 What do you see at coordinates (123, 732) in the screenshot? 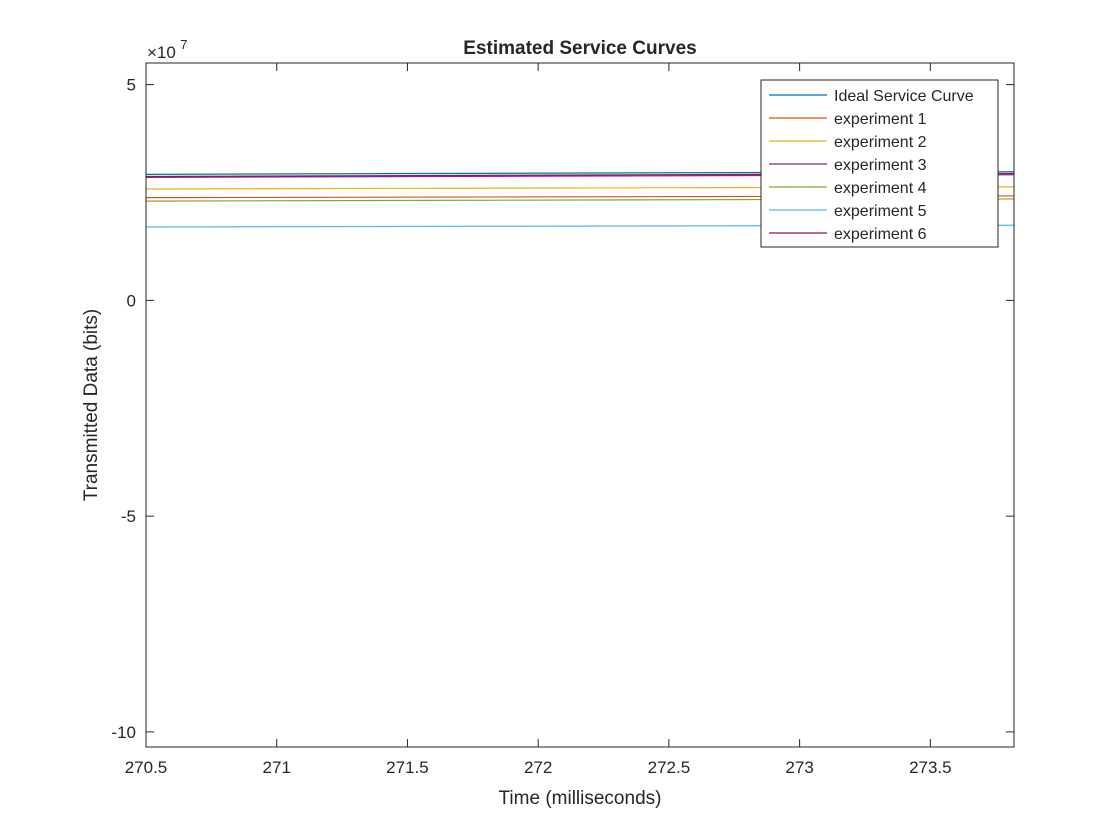
I see `y-tick-label: -10` at bounding box center [123, 732].